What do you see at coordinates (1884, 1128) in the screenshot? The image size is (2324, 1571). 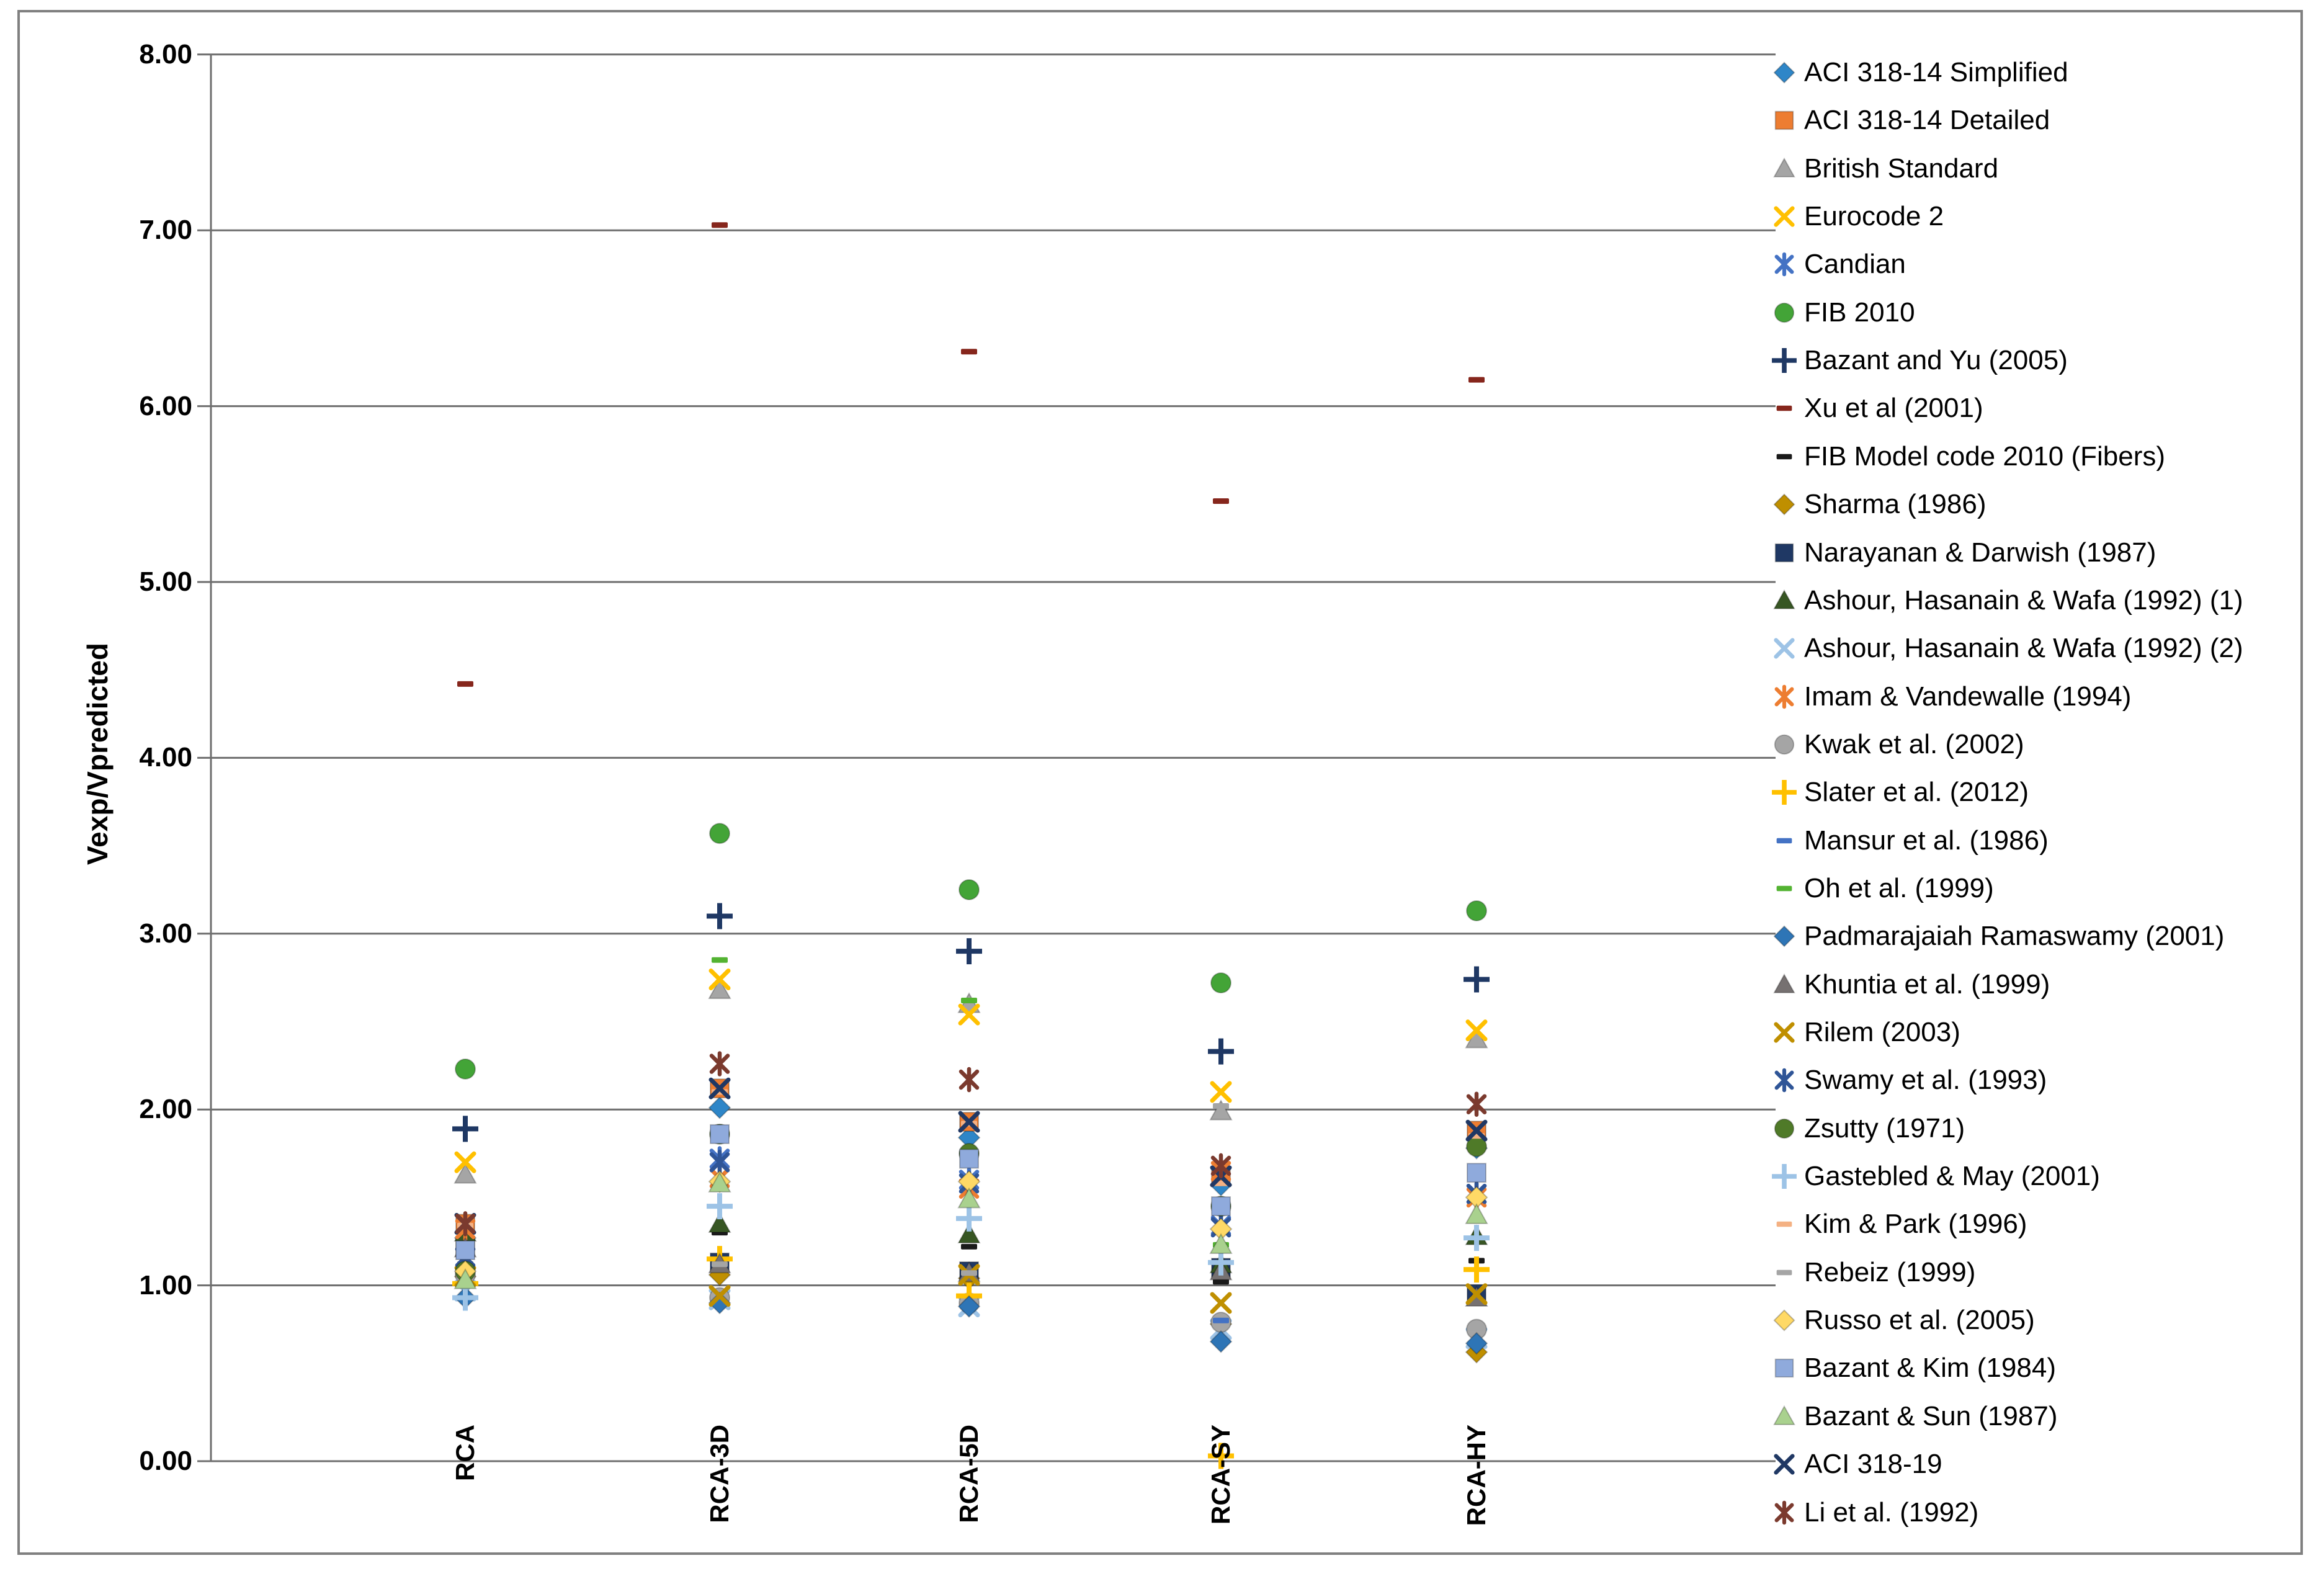 I see `legend-label: Zsutty (1971)` at bounding box center [1884, 1128].